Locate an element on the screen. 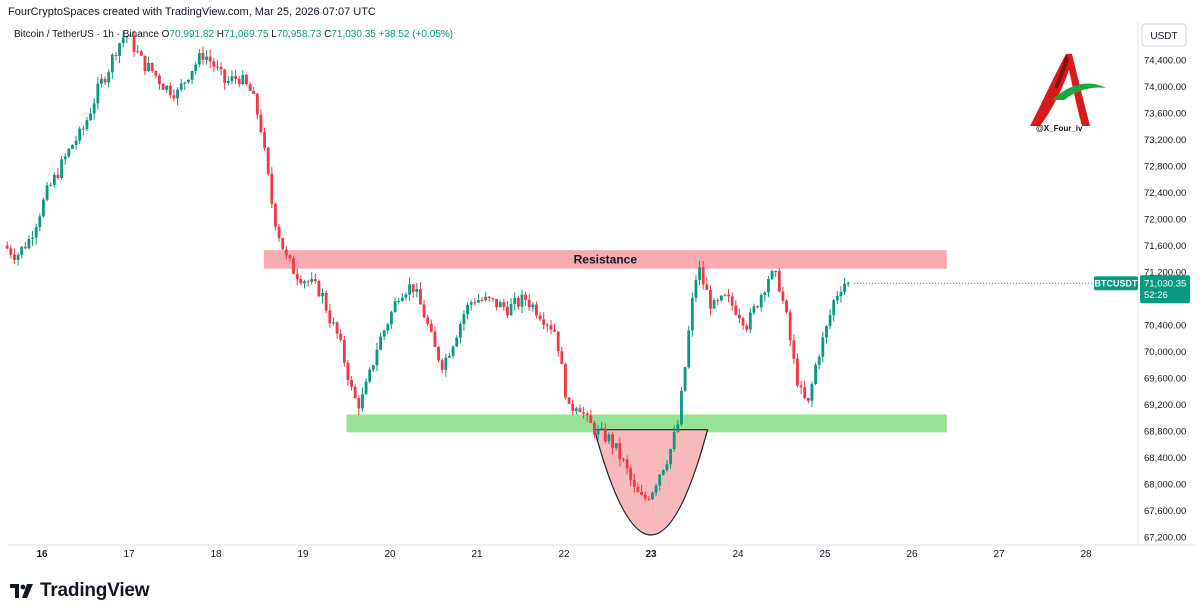  open-value: 70,991.82 is located at coordinates (191, 34).